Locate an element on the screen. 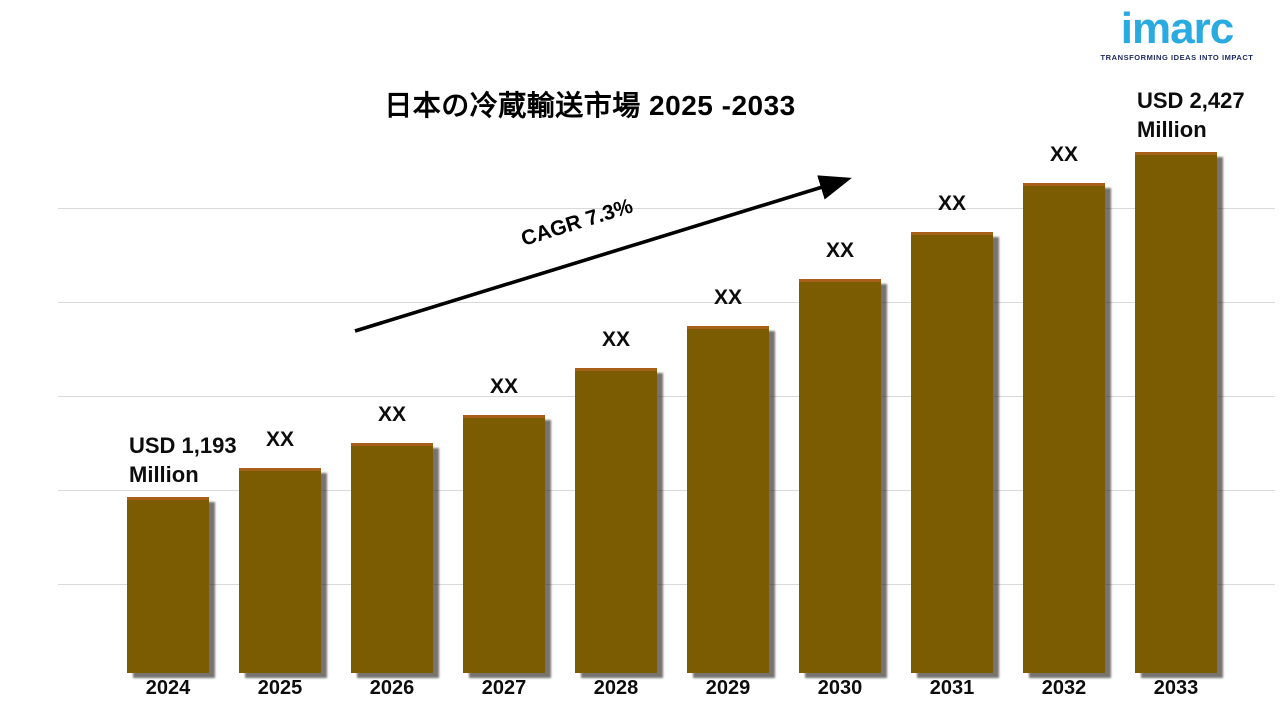 Image resolution: width=1280 pixels, height=720 pixels. x-axis-label-2033: 2033 is located at coordinates (1176, 688).